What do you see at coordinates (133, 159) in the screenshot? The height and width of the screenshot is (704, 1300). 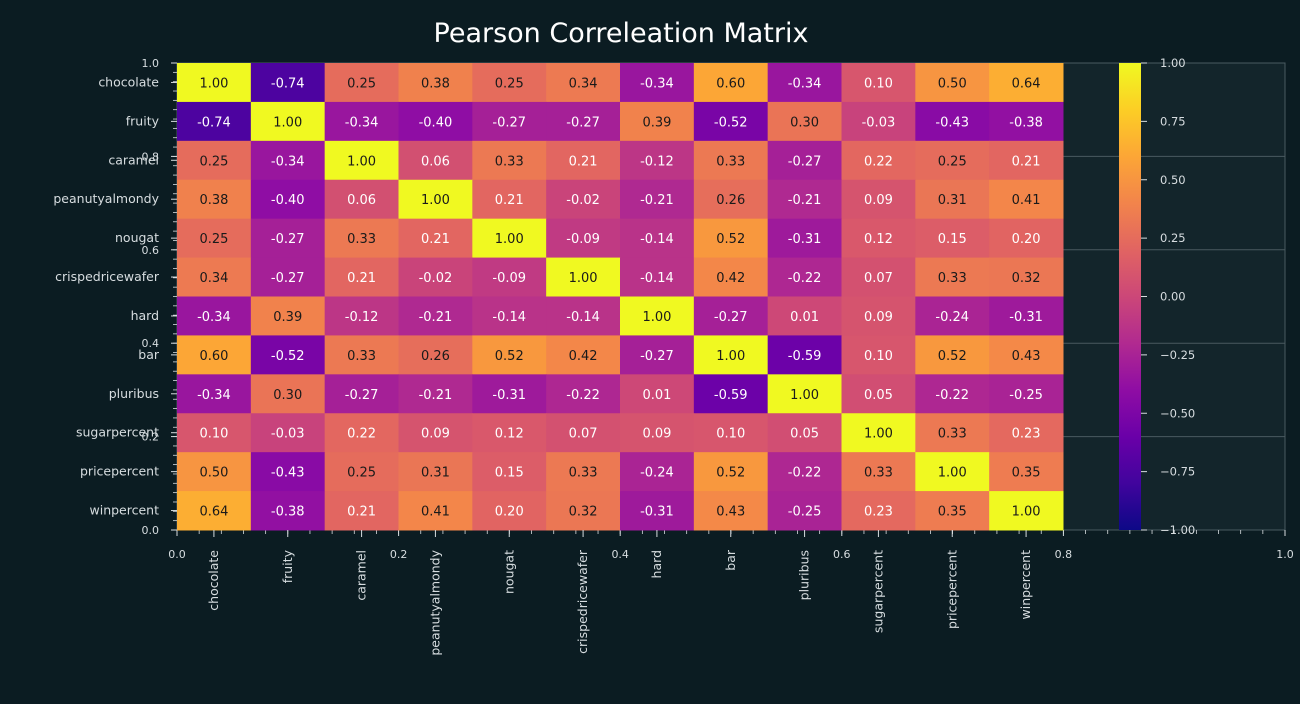 I see `row-label: caramel` at bounding box center [133, 159].